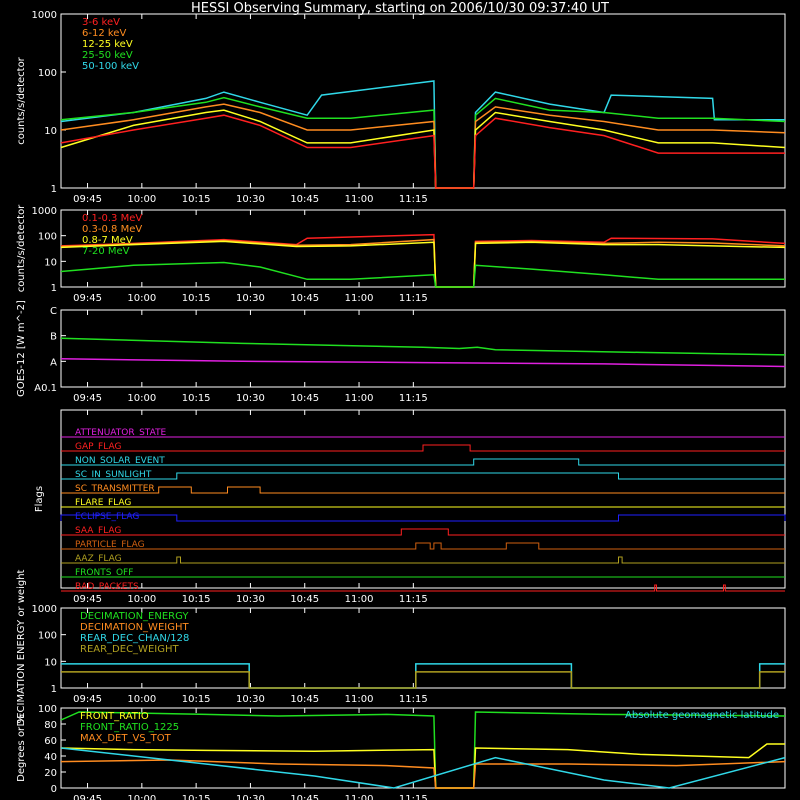  Describe the element at coordinates (39, 499) in the screenshot. I see `y-axis-label: Flags` at that location.